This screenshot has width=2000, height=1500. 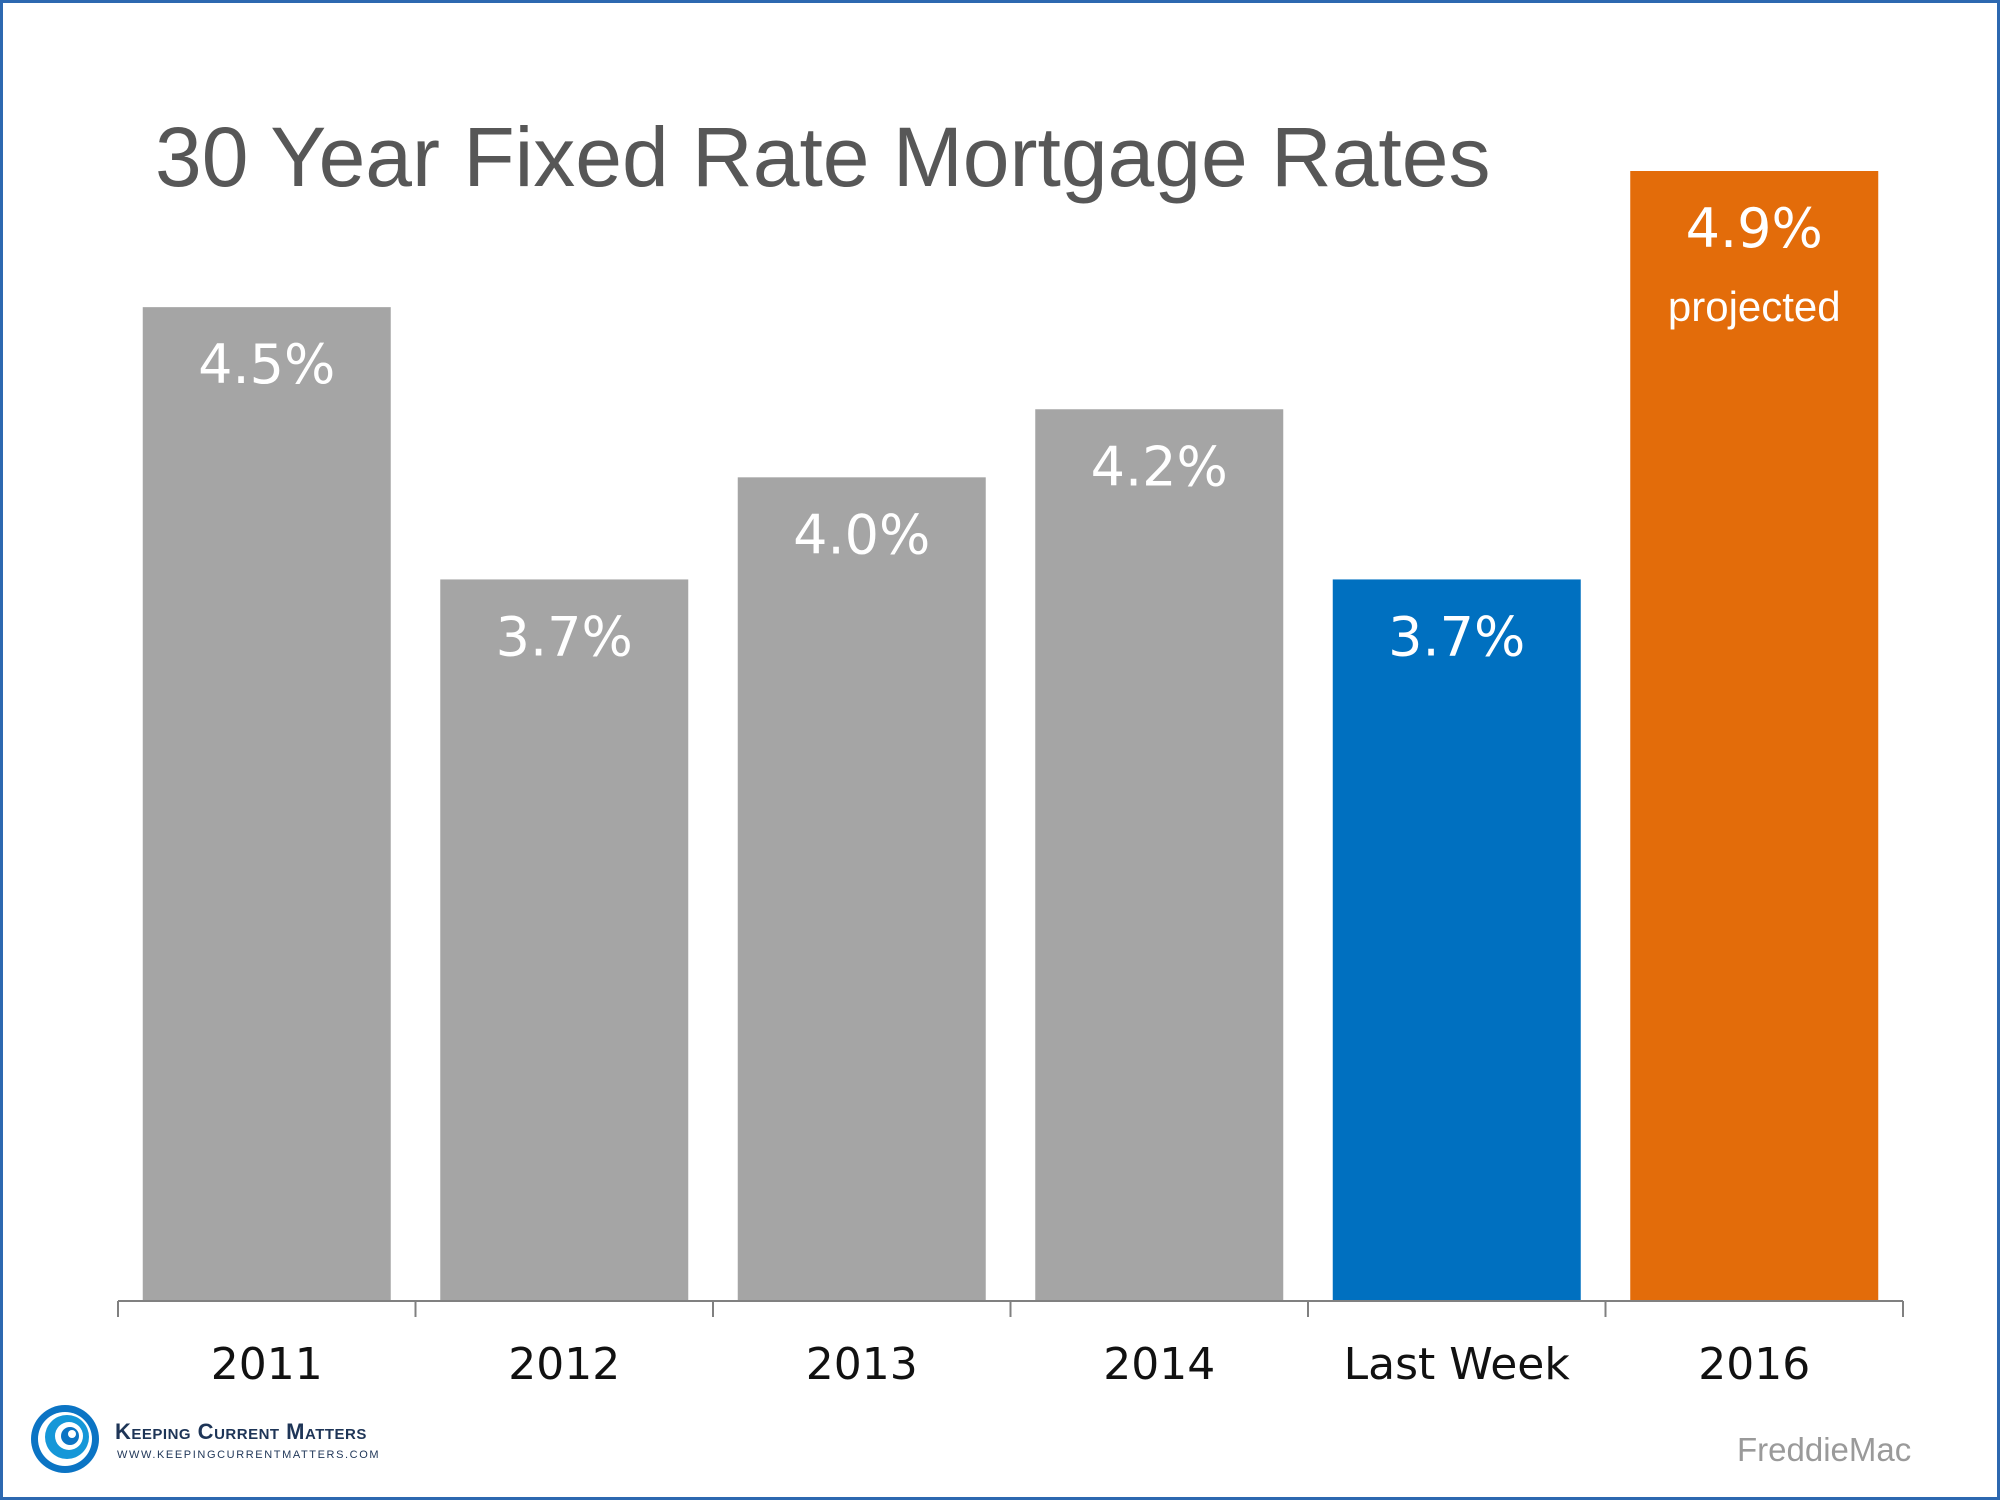 I want to click on x-tick-label: 2016, so click(x=1754, y=1364).